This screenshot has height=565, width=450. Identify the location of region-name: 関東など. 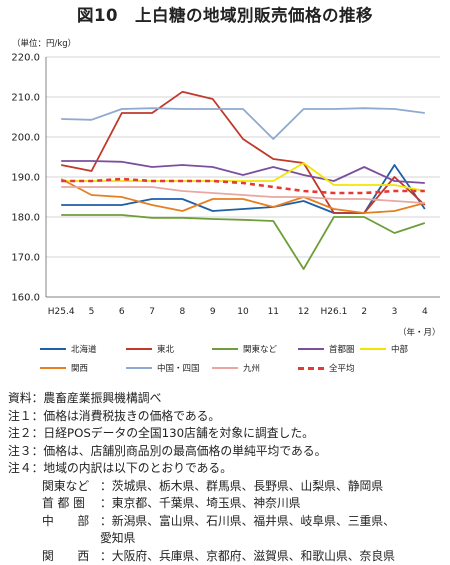
(54, 487).